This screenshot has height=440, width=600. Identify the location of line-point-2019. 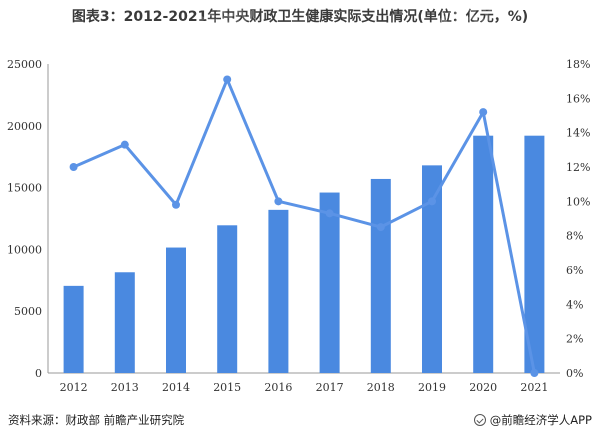
(432, 201).